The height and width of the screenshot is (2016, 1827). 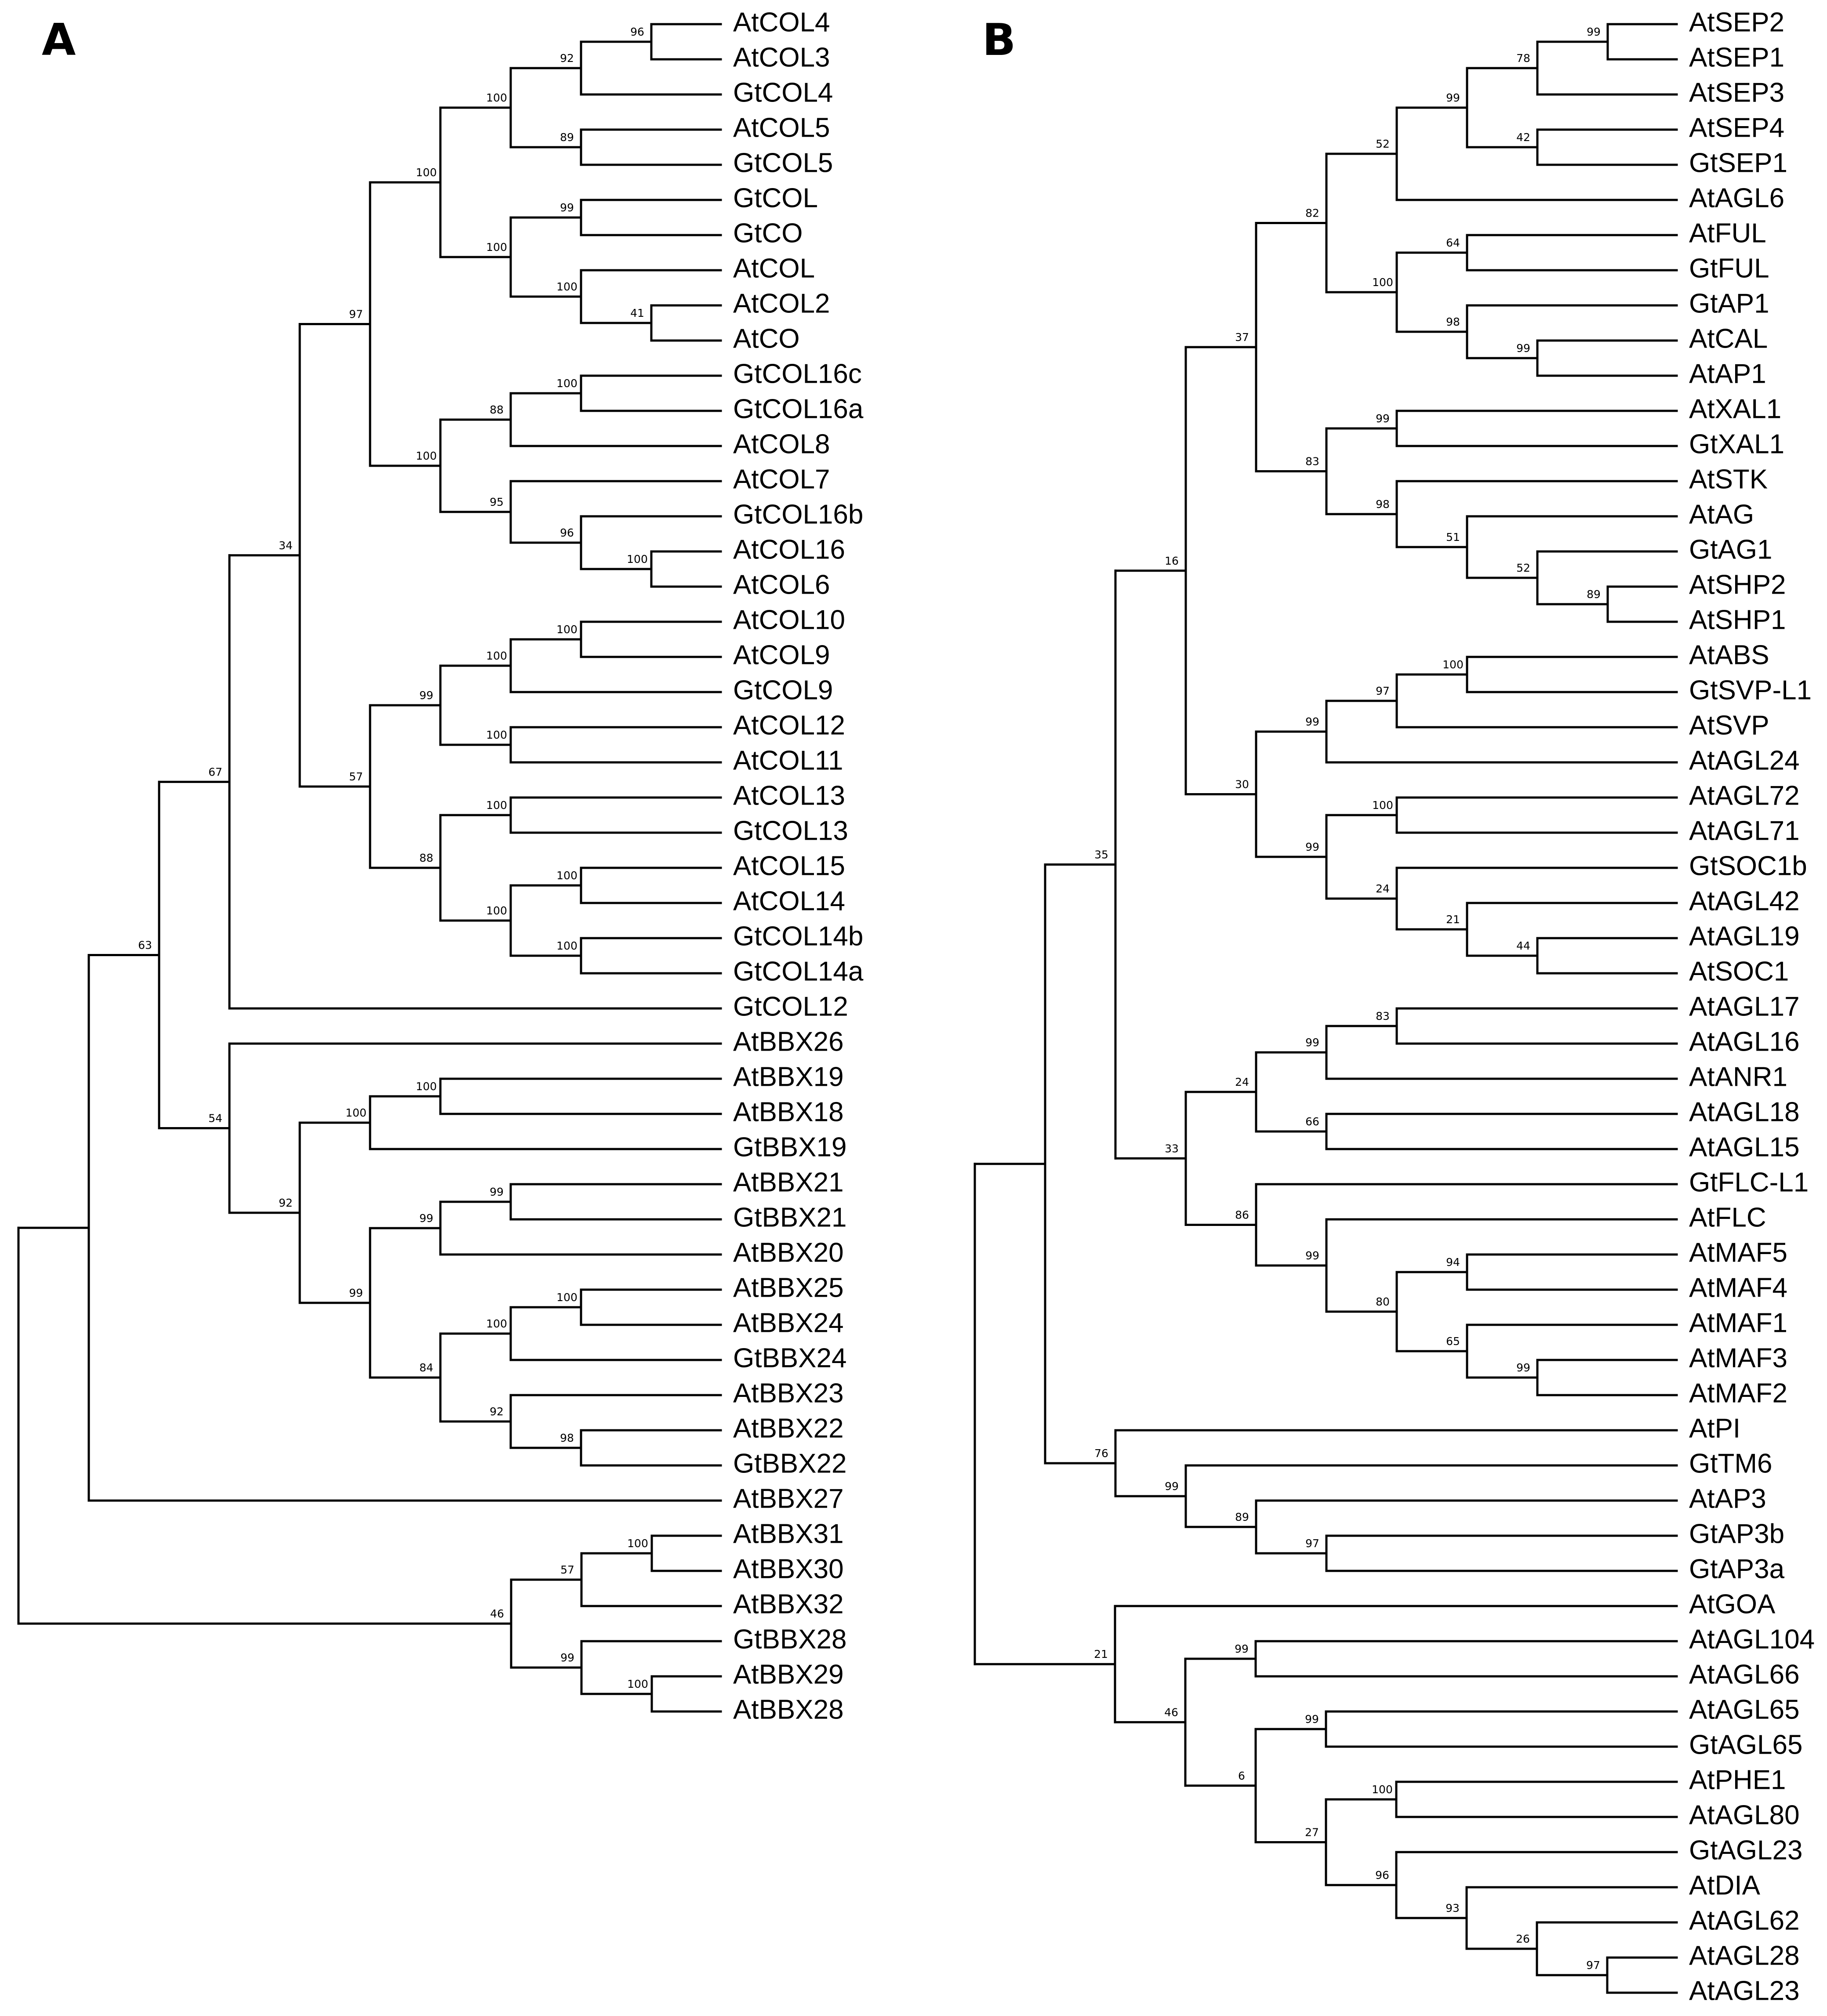 What do you see at coordinates (798, 409) in the screenshot?
I see `taxon-label: GtCOL16a` at bounding box center [798, 409].